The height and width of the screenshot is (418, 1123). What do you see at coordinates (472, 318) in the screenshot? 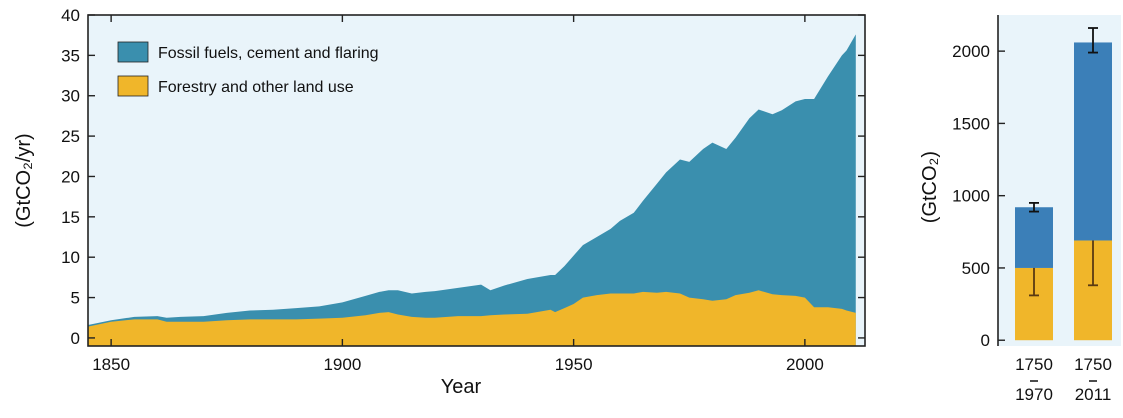
I see `area-land-use` at bounding box center [472, 318].